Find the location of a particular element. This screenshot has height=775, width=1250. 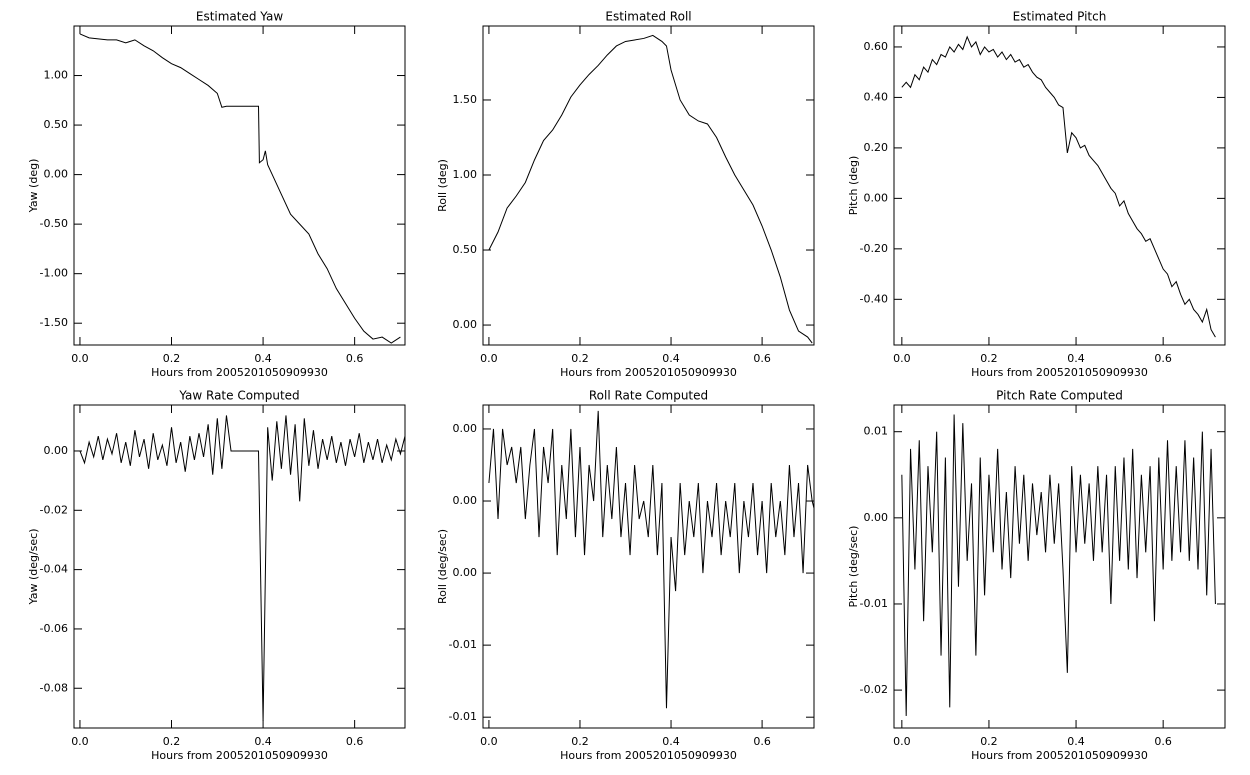

chart-title: Estimated Pitch is located at coordinates (1060, 17).